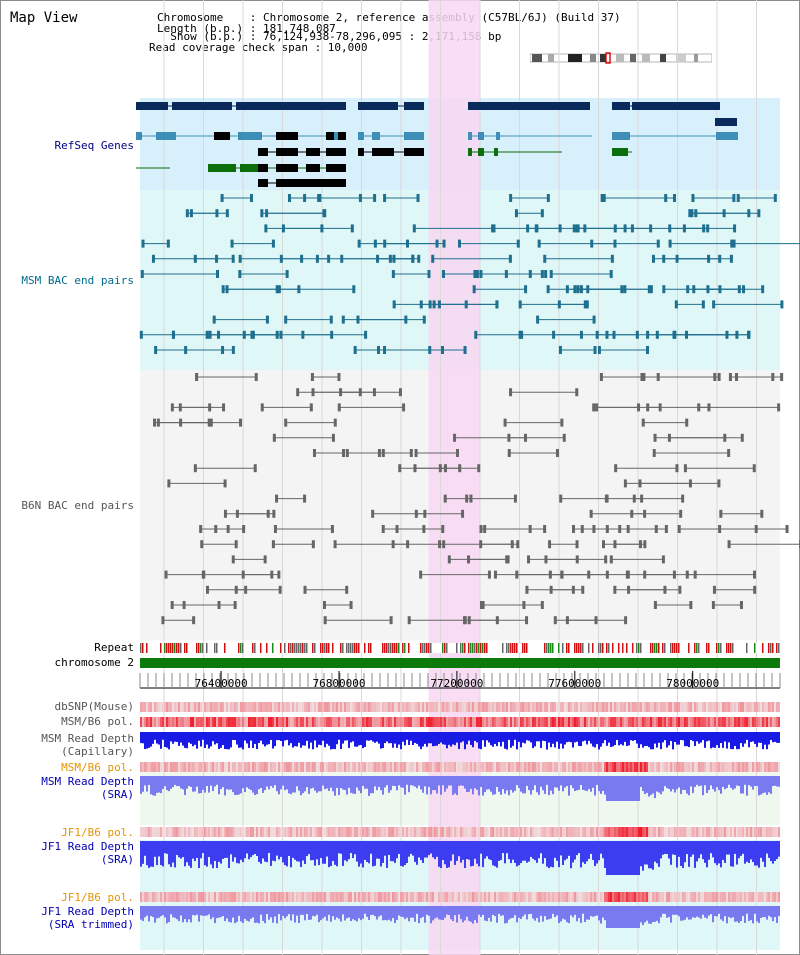 The image size is (800, 955). I want to click on gene-exon, so click(336, 152).